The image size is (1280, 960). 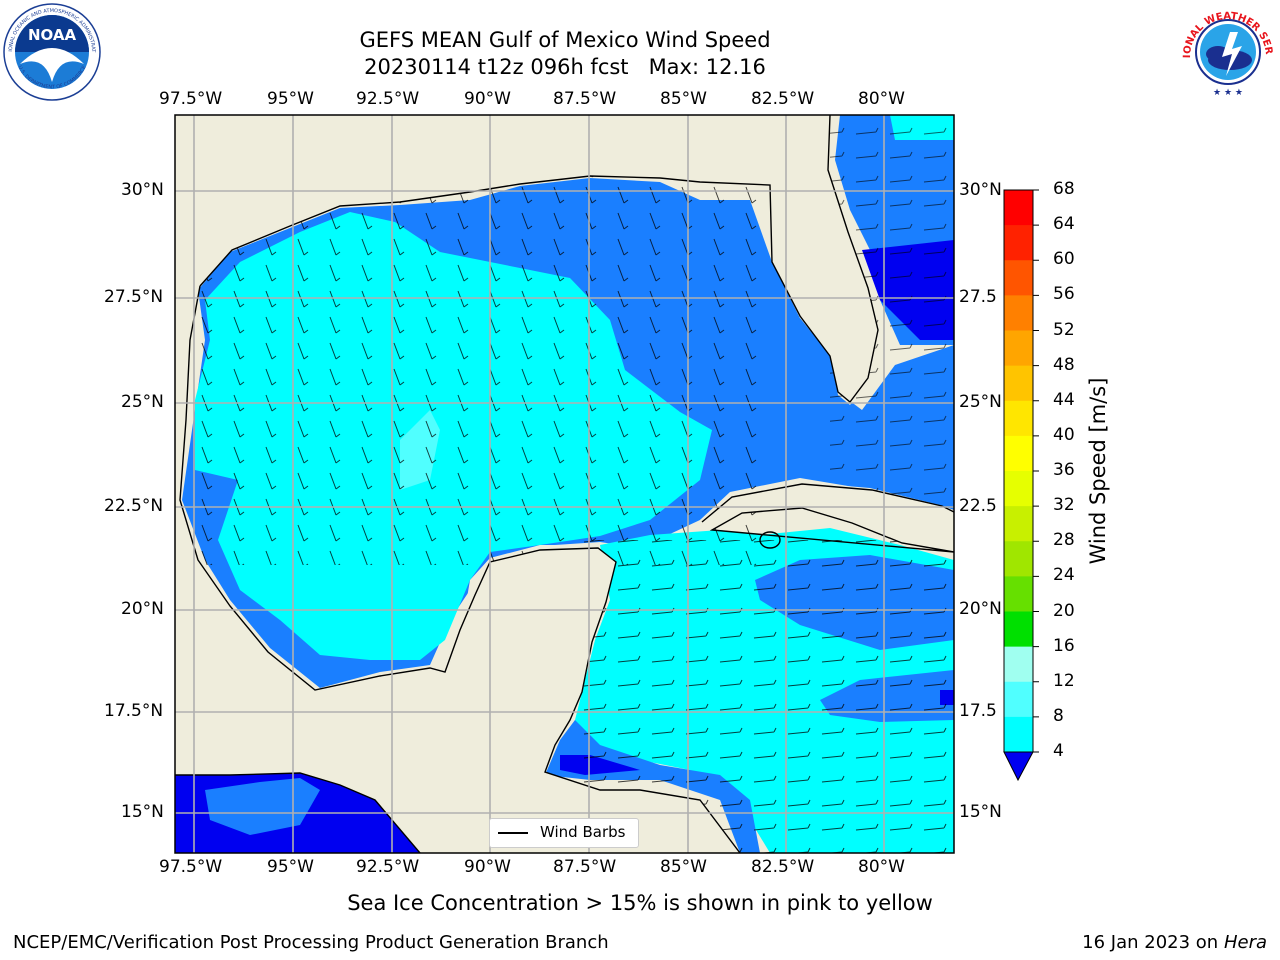 I want to click on colorbar-tick-label: 44, so click(x=1064, y=399).